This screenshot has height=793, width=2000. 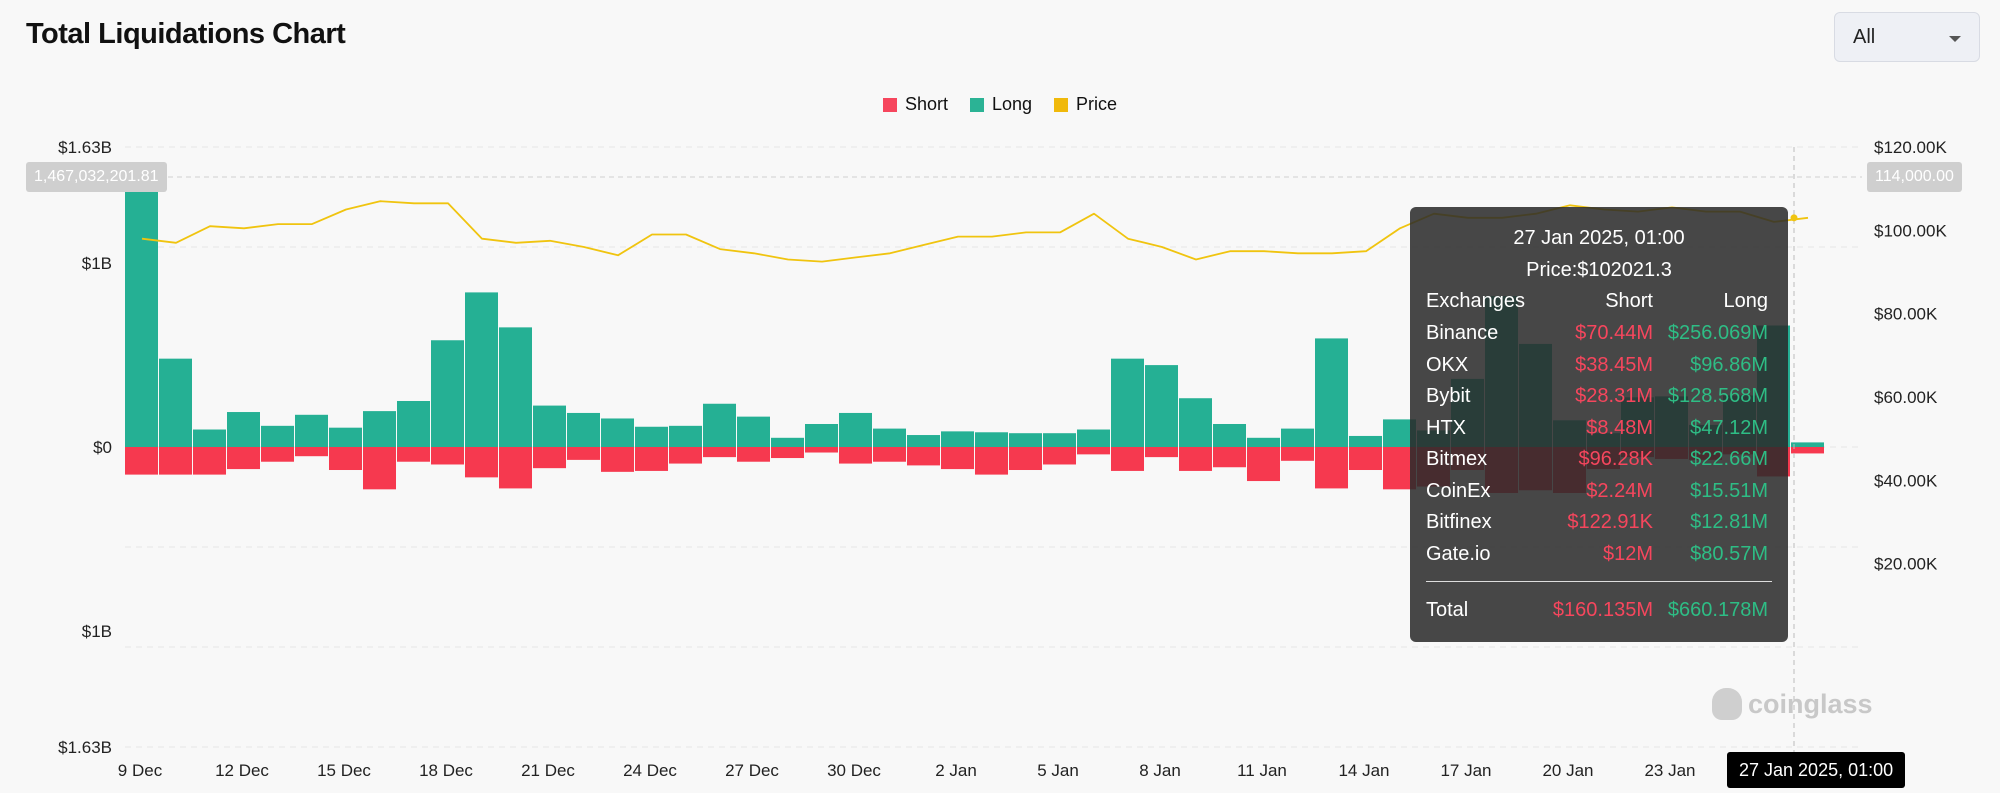 What do you see at coordinates (1619, 428) in the screenshot?
I see `tooltip-short: $8.48M` at bounding box center [1619, 428].